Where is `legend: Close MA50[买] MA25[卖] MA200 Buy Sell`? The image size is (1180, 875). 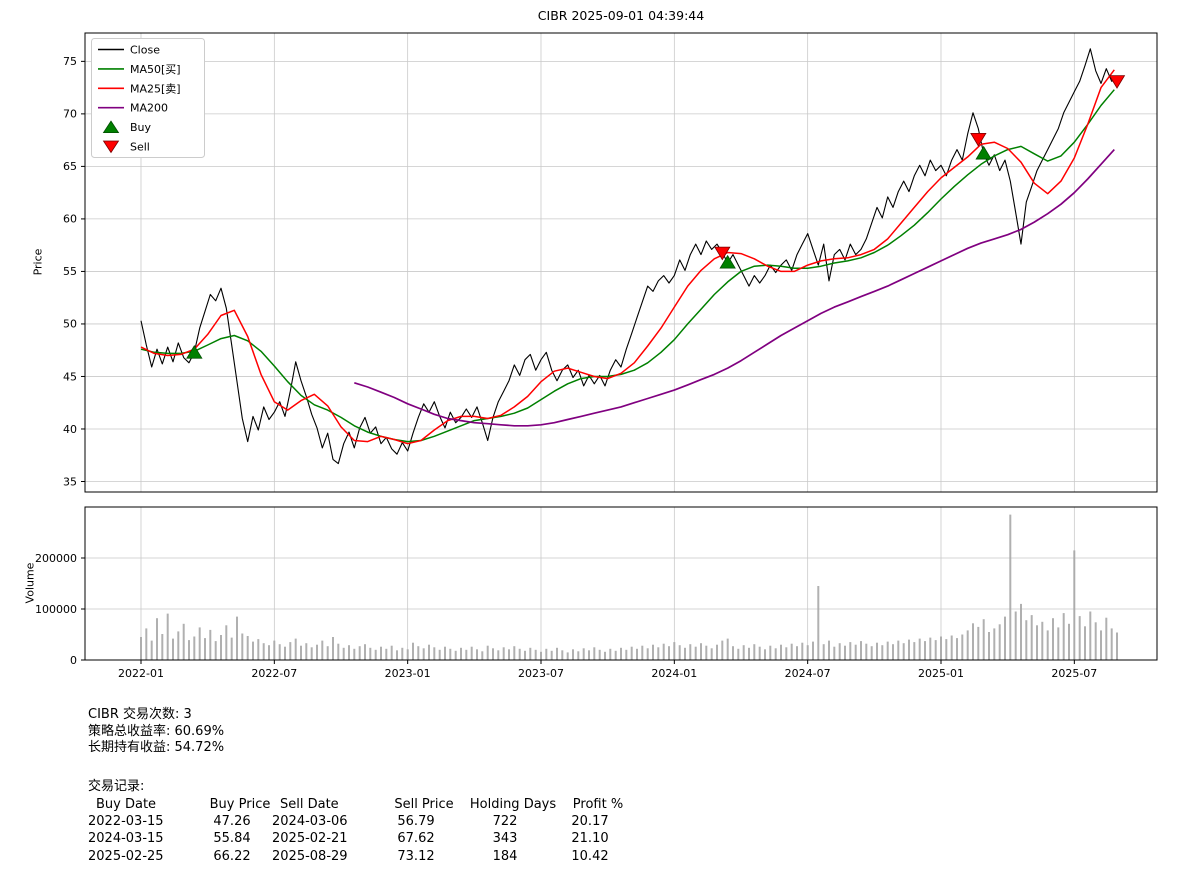
legend: Close MA50[买] MA25[卖] MA200 Buy Sell is located at coordinates (148, 98).